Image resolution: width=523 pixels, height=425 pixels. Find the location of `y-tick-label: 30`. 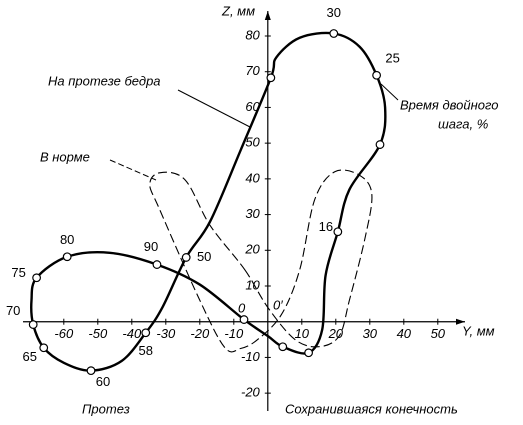

y-tick-label: 30 is located at coordinates (252, 213).